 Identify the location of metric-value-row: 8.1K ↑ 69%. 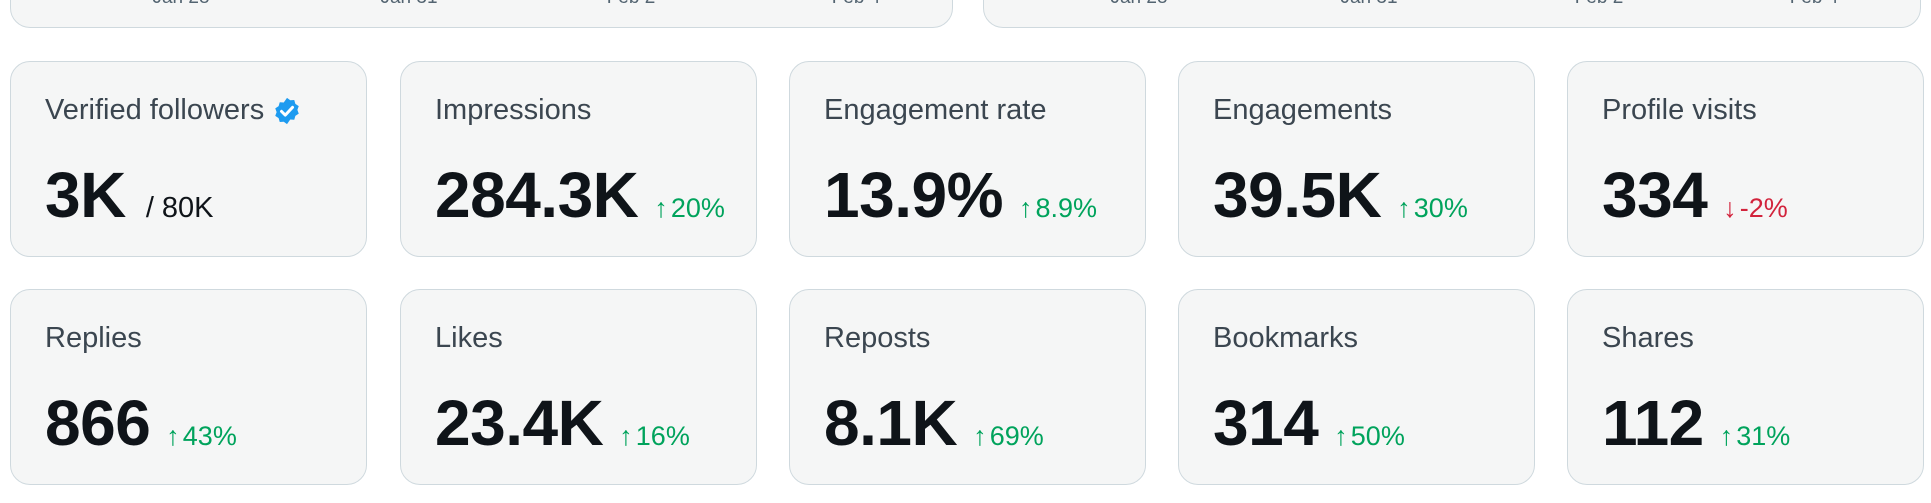
(934, 423).